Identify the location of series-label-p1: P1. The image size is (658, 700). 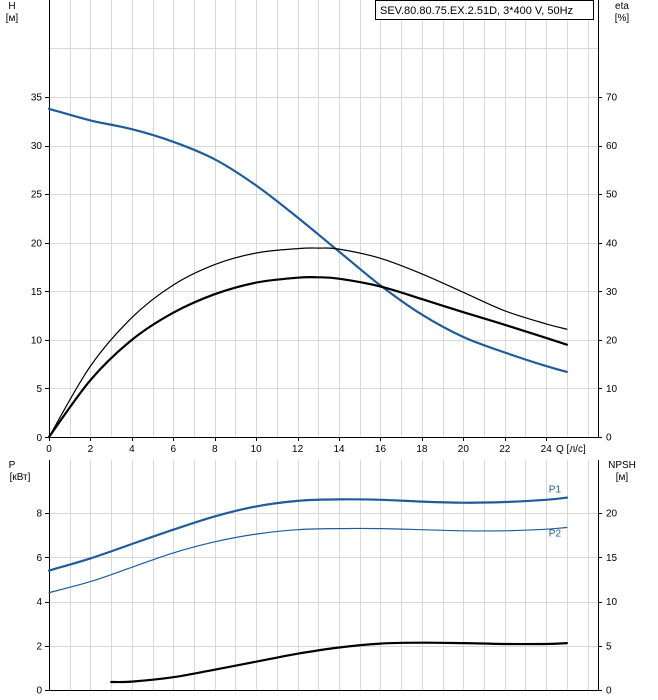
(555, 490).